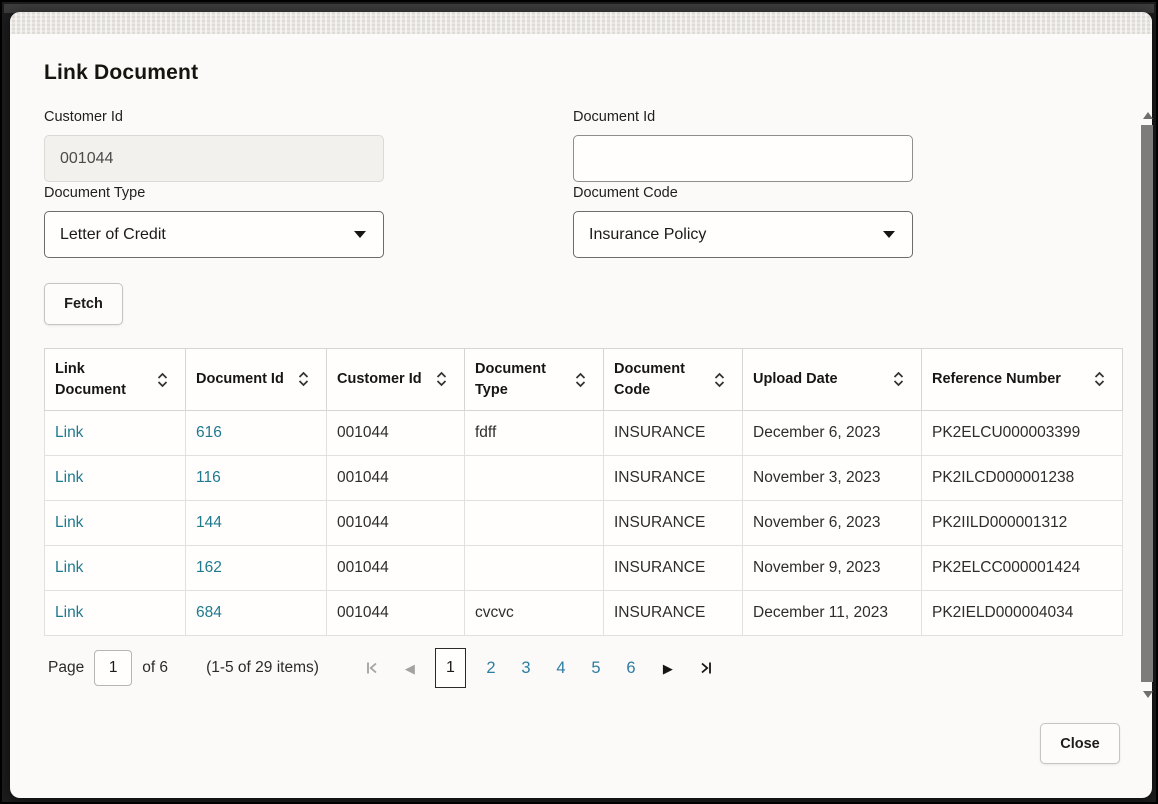  I want to click on document-id-label: Document Id, so click(614, 117).